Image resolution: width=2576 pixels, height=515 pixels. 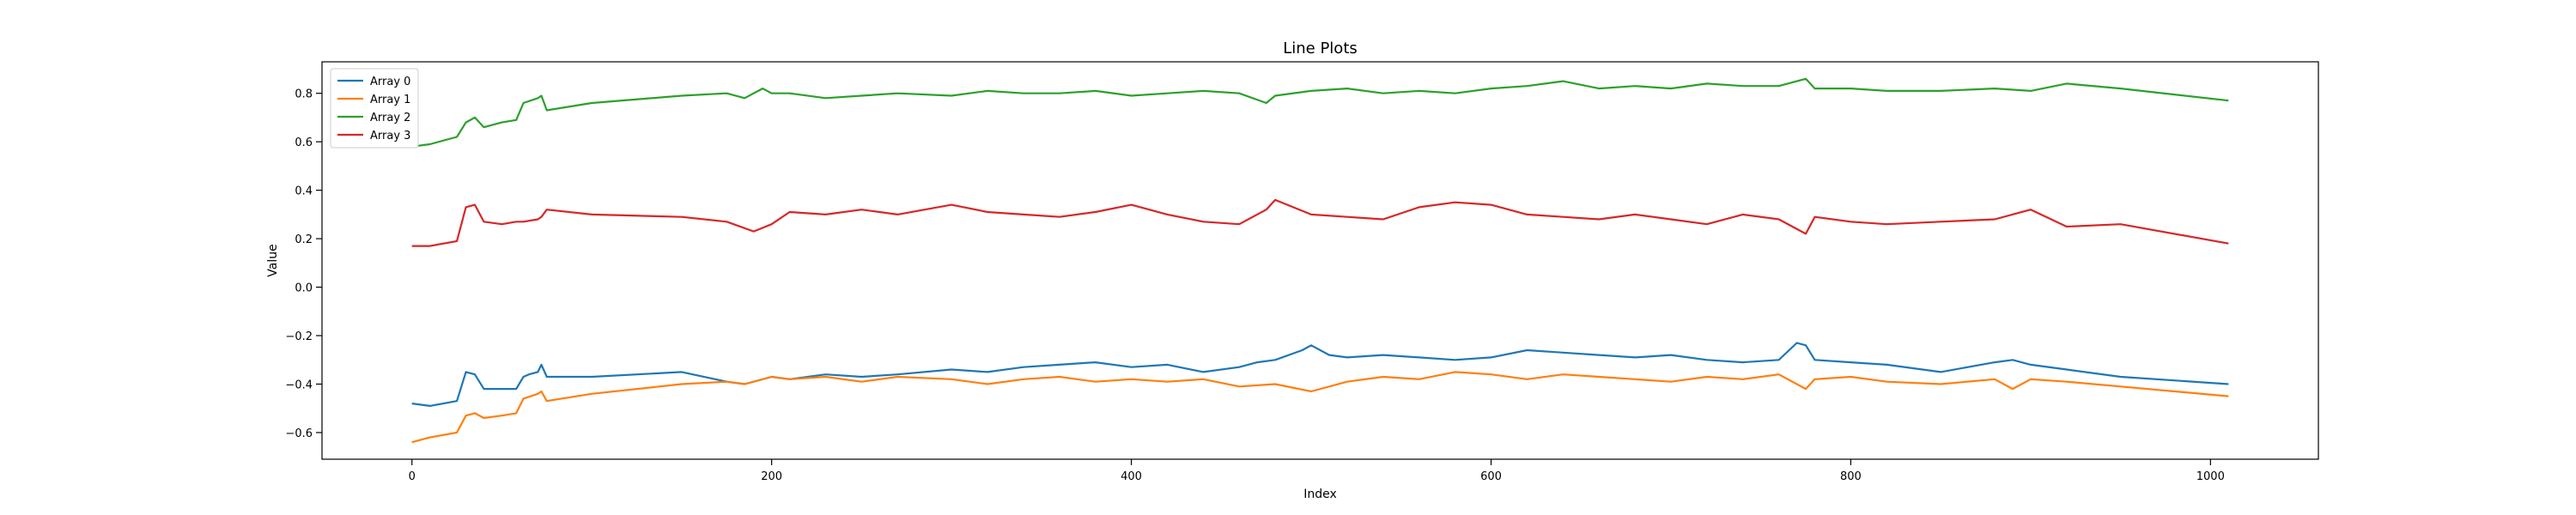 What do you see at coordinates (390, 136) in the screenshot?
I see `legend-label-3: Array 3` at bounding box center [390, 136].